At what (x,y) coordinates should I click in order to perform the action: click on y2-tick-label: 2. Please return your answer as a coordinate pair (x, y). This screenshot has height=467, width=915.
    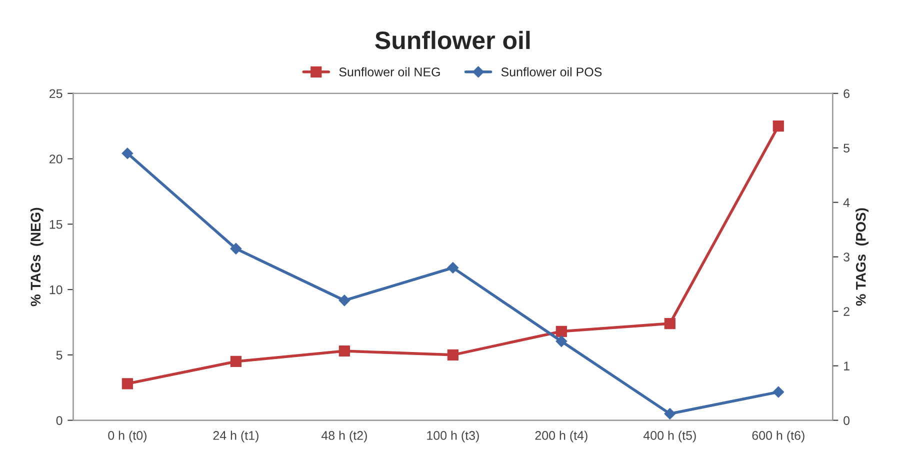
    Looking at the image, I should click on (847, 311).